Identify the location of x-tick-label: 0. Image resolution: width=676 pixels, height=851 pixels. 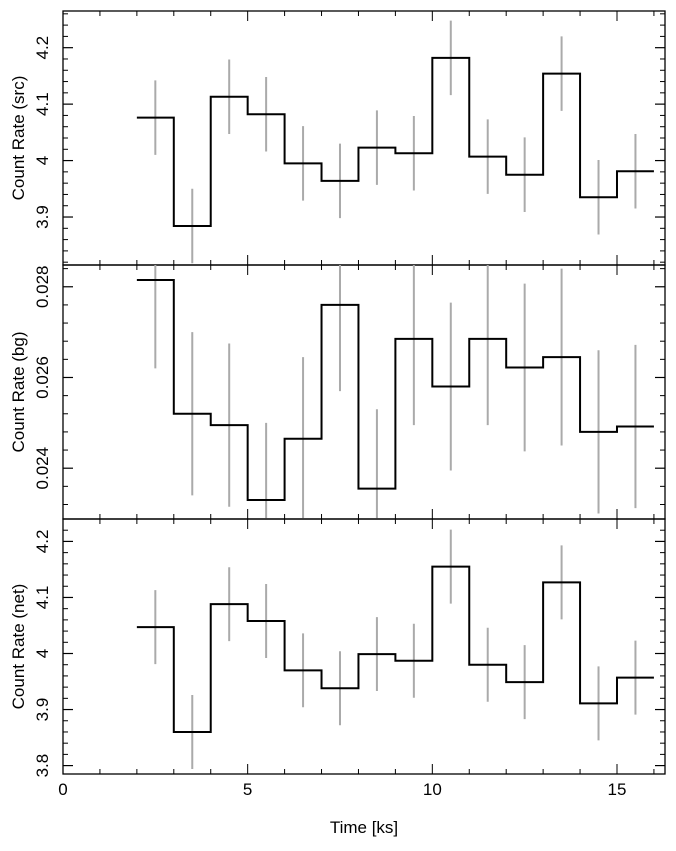
(62, 789).